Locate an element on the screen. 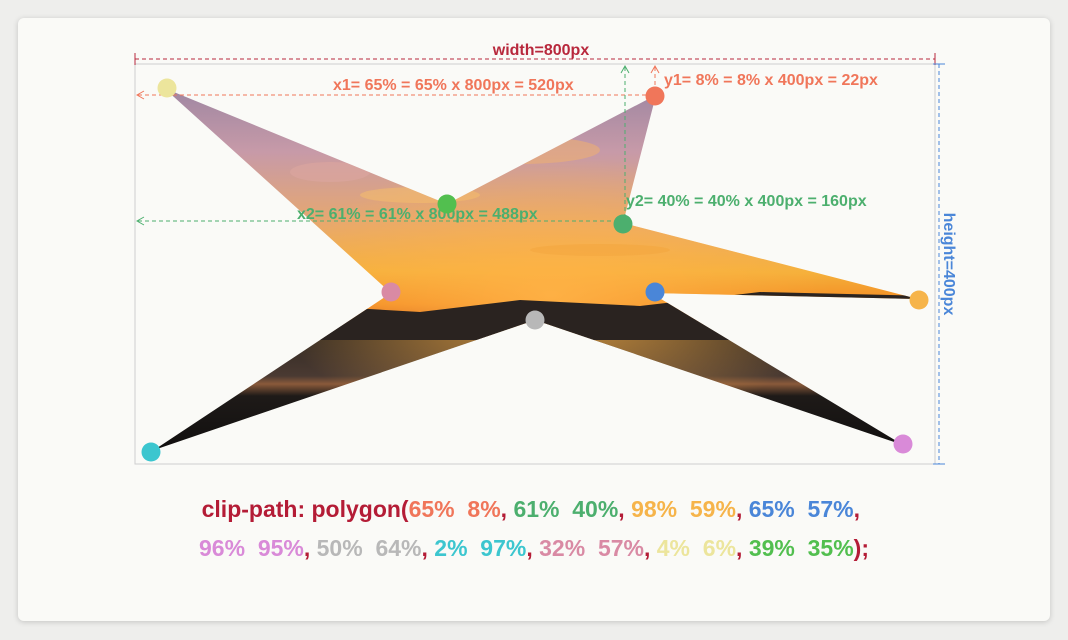 This screenshot has height=640, width=1068. width-dimension: width=800px is located at coordinates (535, 53).